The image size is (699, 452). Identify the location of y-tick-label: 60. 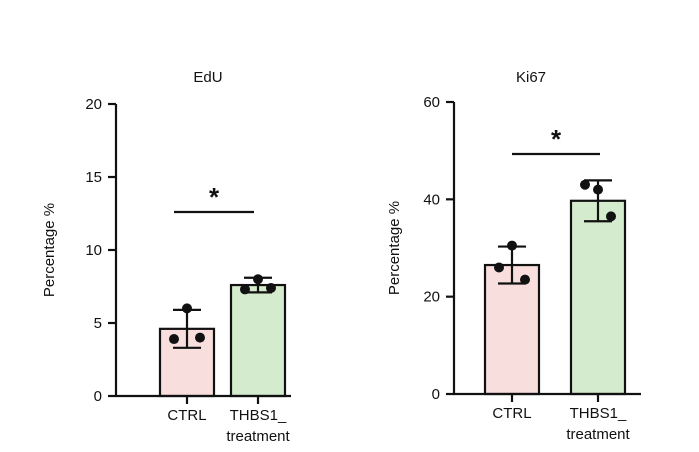
(431, 102).